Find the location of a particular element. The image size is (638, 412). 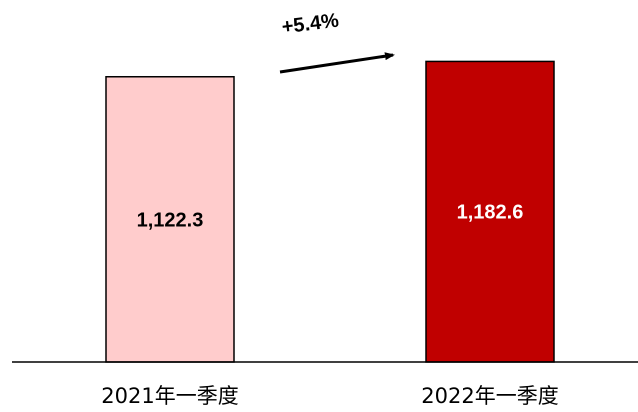

value-label-1: 1,122.3 is located at coordinates (170, 220).